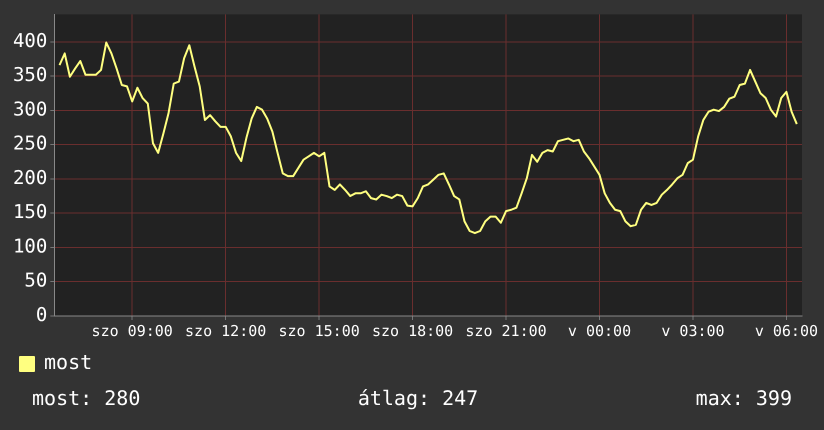 This screenshot has width=824, height=430. I want to click on text: most: 280, so click(86, 398).